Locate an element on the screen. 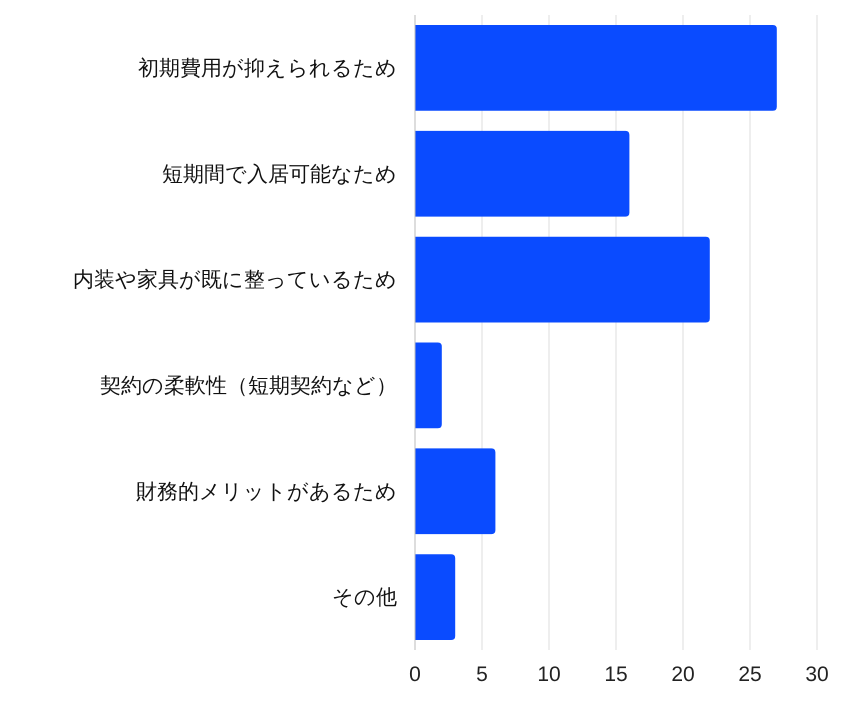 The image size is (852, 705). y-tick-label: 契約の柔軟性（短期契約など） is located at coordinates (248, 386).